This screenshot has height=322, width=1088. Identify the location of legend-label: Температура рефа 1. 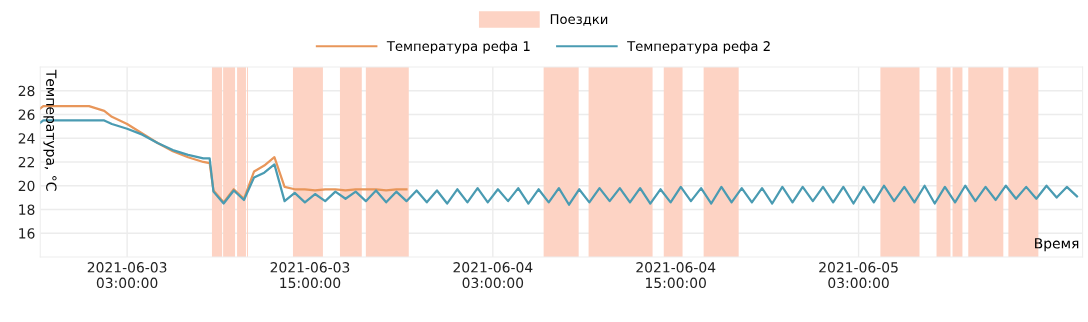
(458, 47).